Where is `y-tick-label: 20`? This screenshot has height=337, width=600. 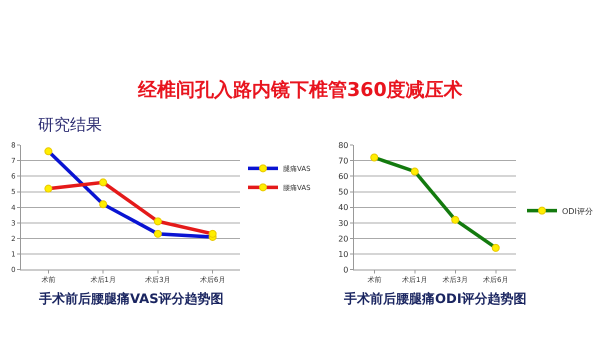
y-tick-label: 20 is located at coordinates (343, 239).